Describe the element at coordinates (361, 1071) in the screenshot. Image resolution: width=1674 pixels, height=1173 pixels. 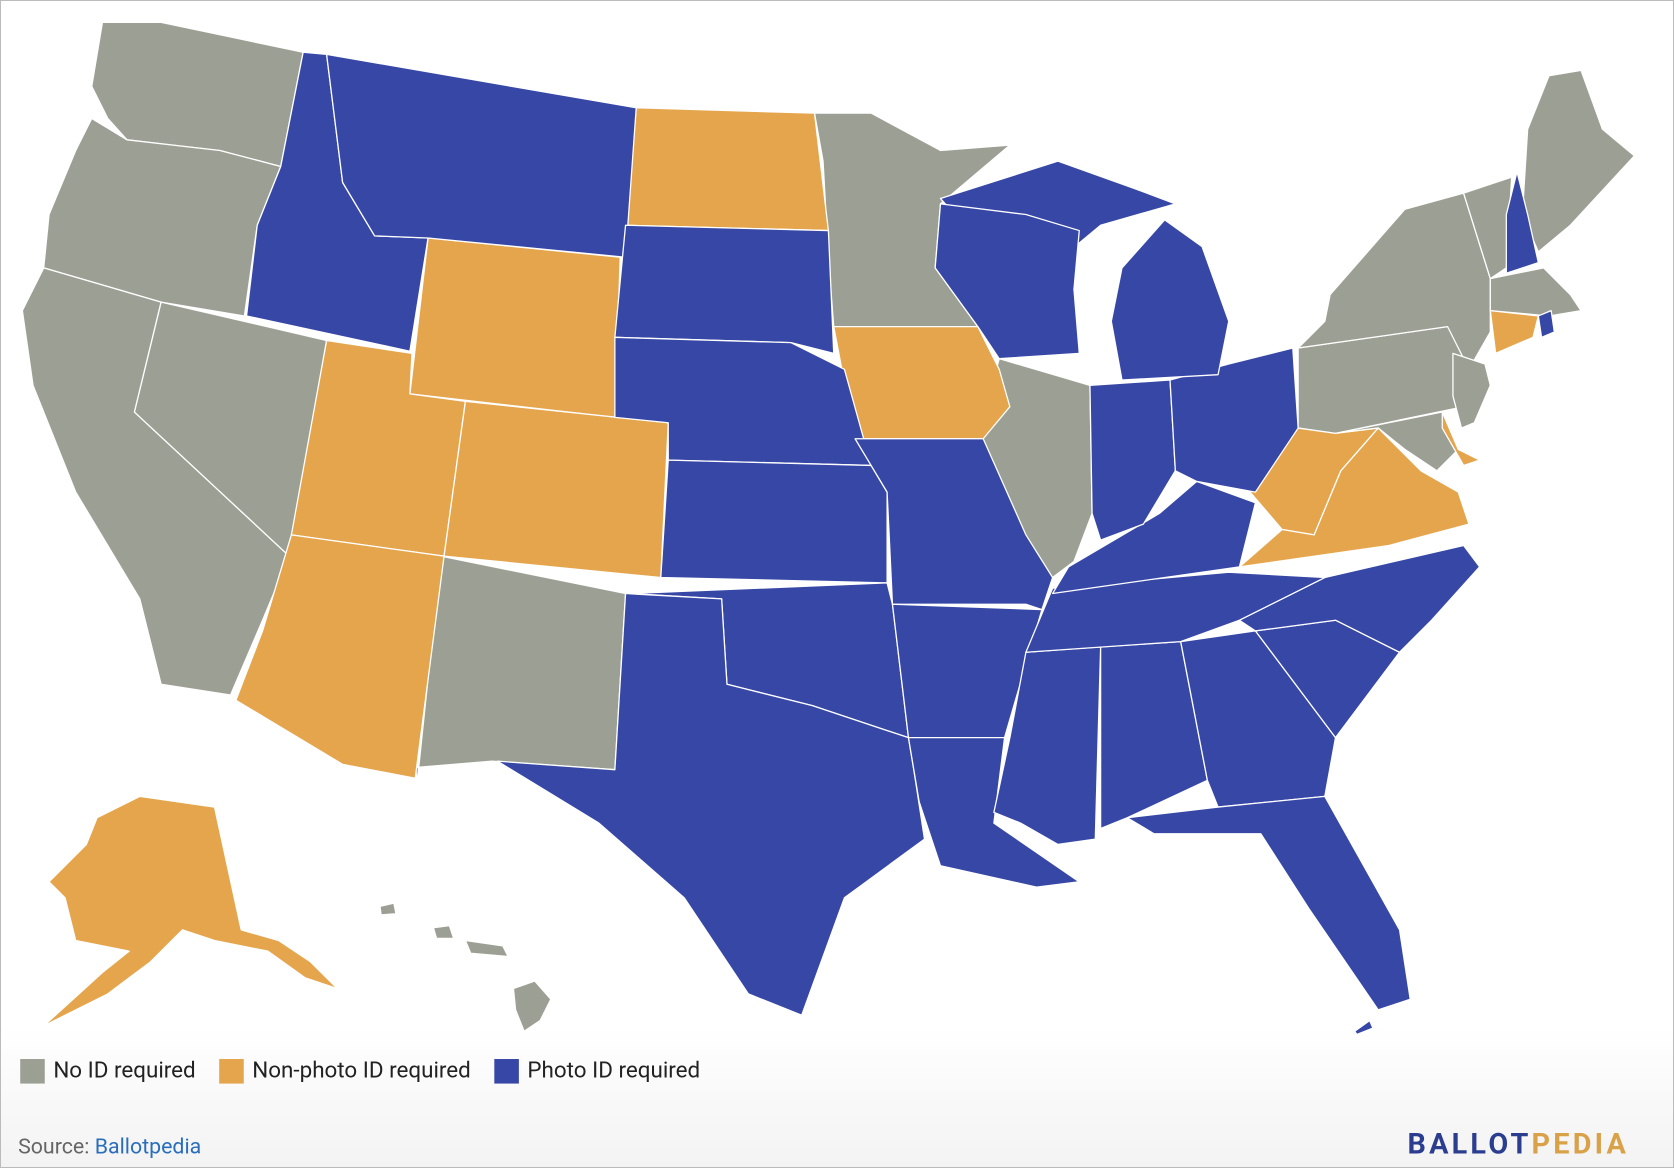
I see `legend-label: Non-photo ID required` at that location.